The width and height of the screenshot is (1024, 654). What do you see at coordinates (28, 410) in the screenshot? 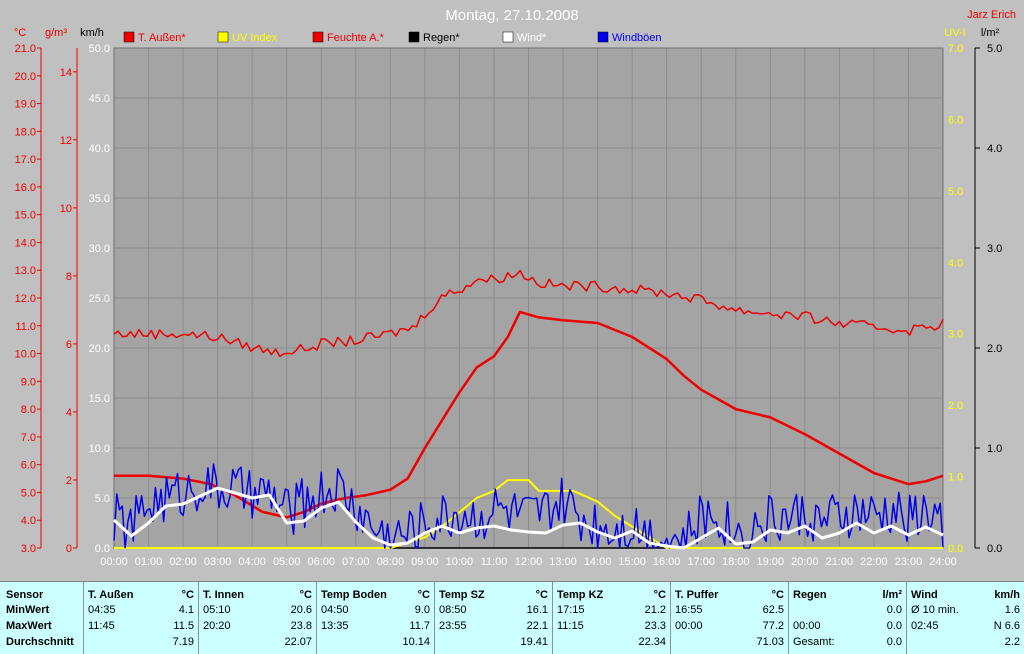
I see `temp-tick-label: 8.0` at bounding box center [28, 410].